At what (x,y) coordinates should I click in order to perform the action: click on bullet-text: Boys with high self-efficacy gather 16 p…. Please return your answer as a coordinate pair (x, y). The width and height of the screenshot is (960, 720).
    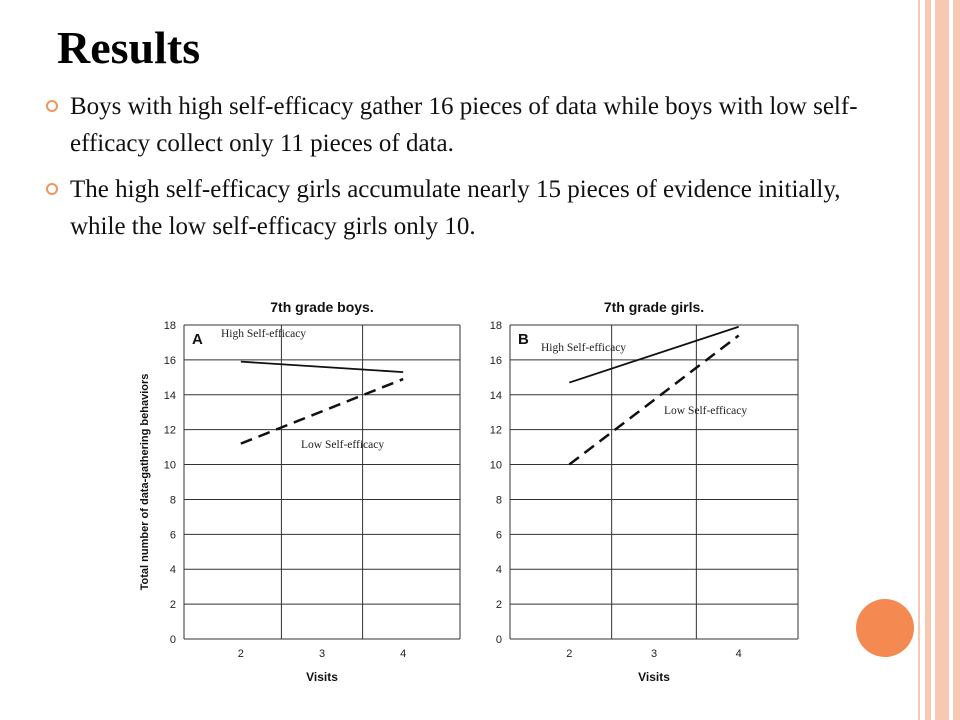
    Looking at the image, I should click on (464, 125).